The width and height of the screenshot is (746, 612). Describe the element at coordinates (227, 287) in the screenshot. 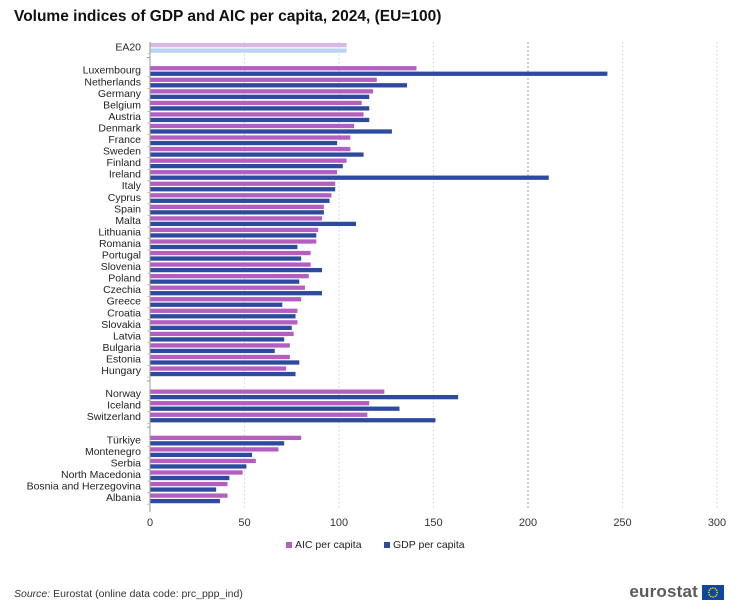

I see `bar-aic-czechia` at that location.